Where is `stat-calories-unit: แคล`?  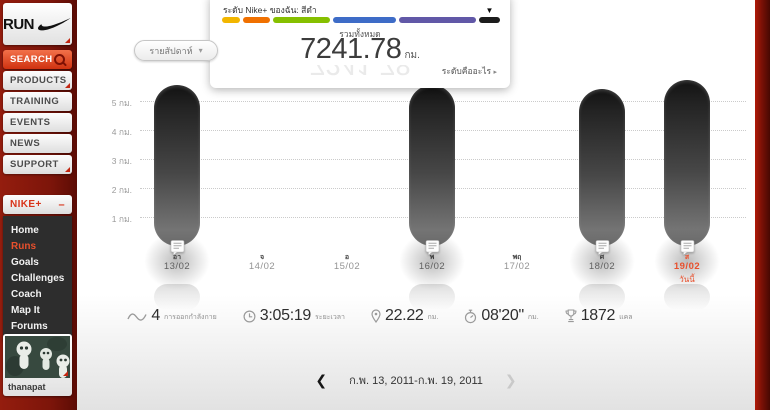
stat-calories-unit: แคล is located at coordinates (626, 317).